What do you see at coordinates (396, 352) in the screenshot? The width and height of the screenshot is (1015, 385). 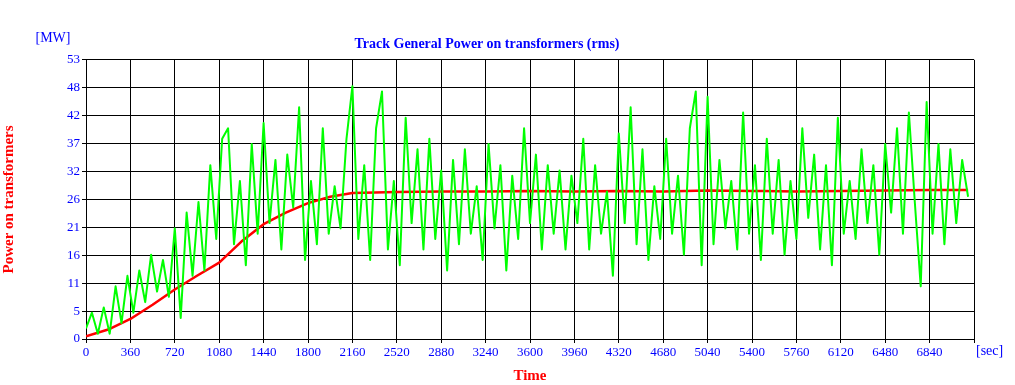 I see `x-tick-label: 2520` at bounding box center [396, 352].